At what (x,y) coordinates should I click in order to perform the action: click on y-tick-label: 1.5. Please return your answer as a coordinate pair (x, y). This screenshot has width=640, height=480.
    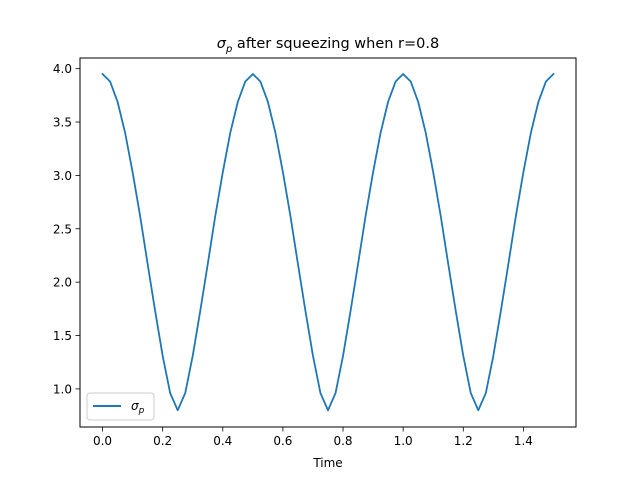
    Looking at the image, I should click on (62, 336).